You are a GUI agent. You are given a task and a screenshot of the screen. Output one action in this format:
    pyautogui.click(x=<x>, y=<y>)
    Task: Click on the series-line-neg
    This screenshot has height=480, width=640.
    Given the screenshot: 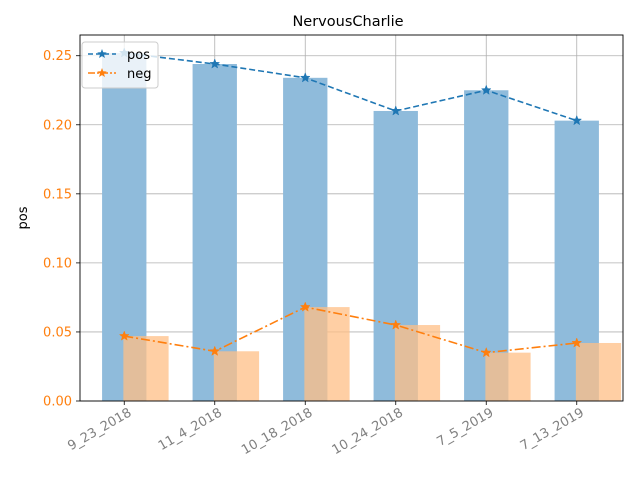 What is the action you would take?
    pyautogui.click(x=350, y=330)
    